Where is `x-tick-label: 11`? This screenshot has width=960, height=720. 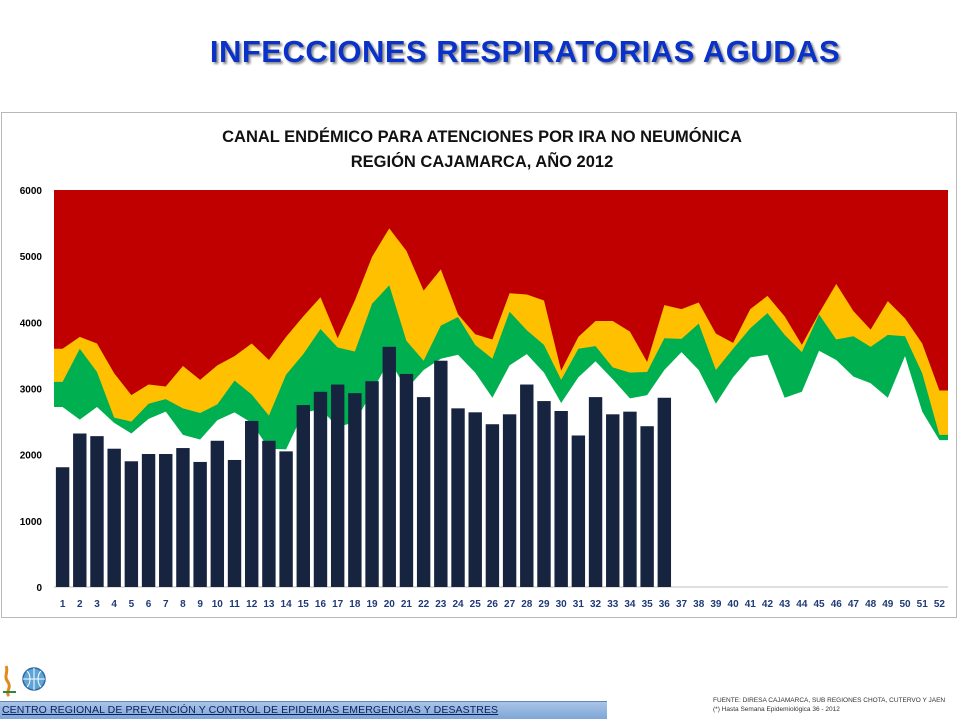
x-tick-label: 11 is located at coordinates (234, 604).